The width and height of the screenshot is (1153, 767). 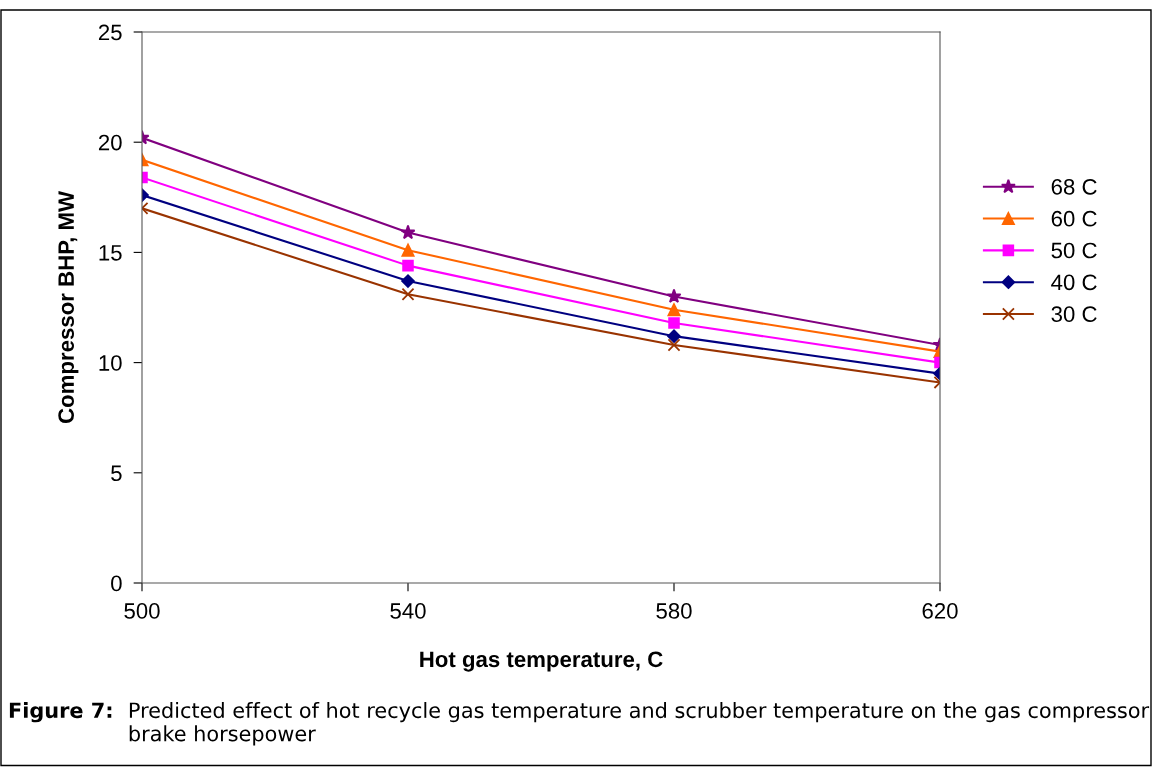 I want to click on legend-label: 40 C, so click(x=1074, y=282).